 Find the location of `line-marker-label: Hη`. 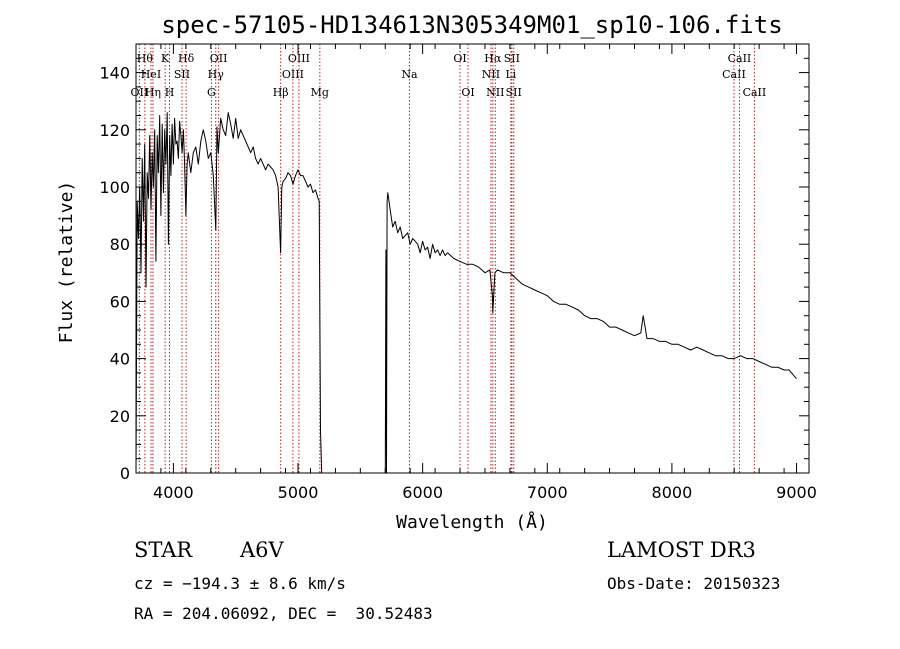

line-marker-label: Hη is located at coordinates (153, 92).